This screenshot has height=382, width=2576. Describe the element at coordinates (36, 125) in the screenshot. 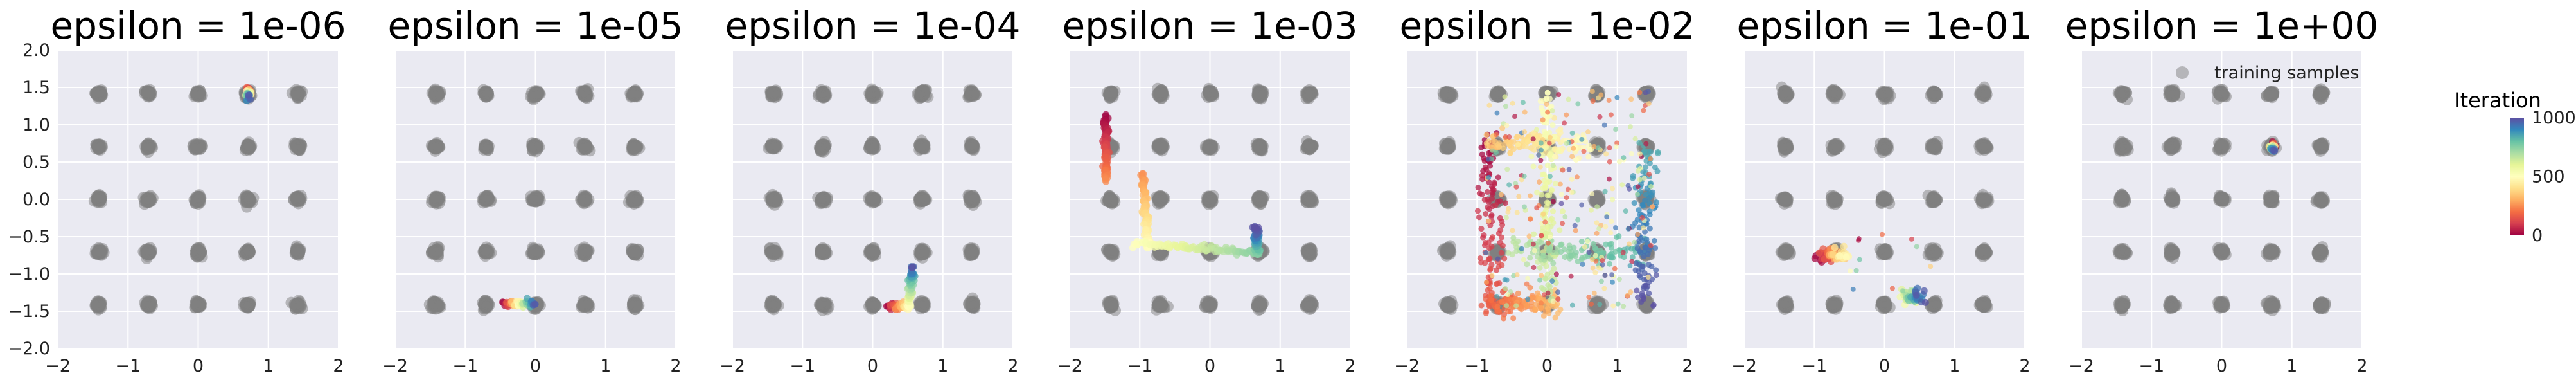

I see `y-tick-label: 1.0` at that location.